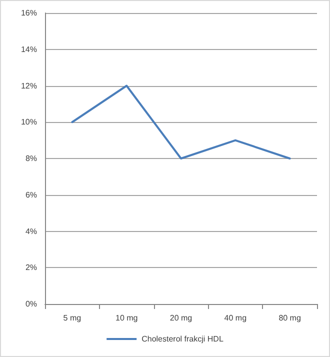 The height and width of the screenshot is (357, 330). I want to click on y-tick-label: 4%, so click(31, 231).